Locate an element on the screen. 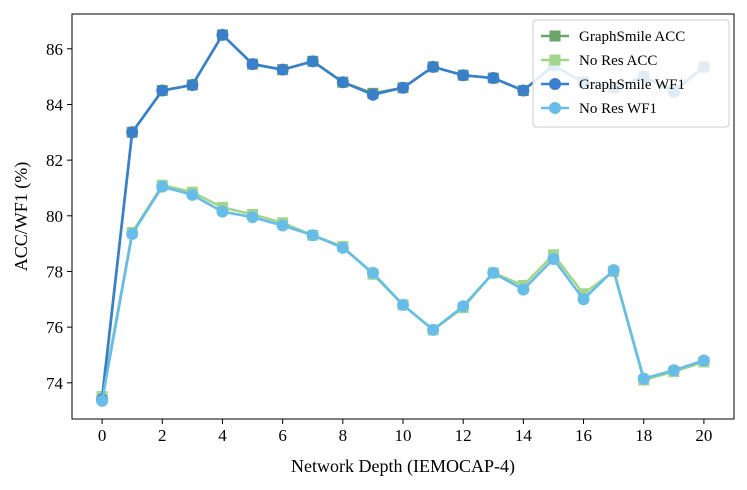 The image size is (747, 490). legend-item-no-res-wf1: No Res WF1 is located at coordinates (599, 109).